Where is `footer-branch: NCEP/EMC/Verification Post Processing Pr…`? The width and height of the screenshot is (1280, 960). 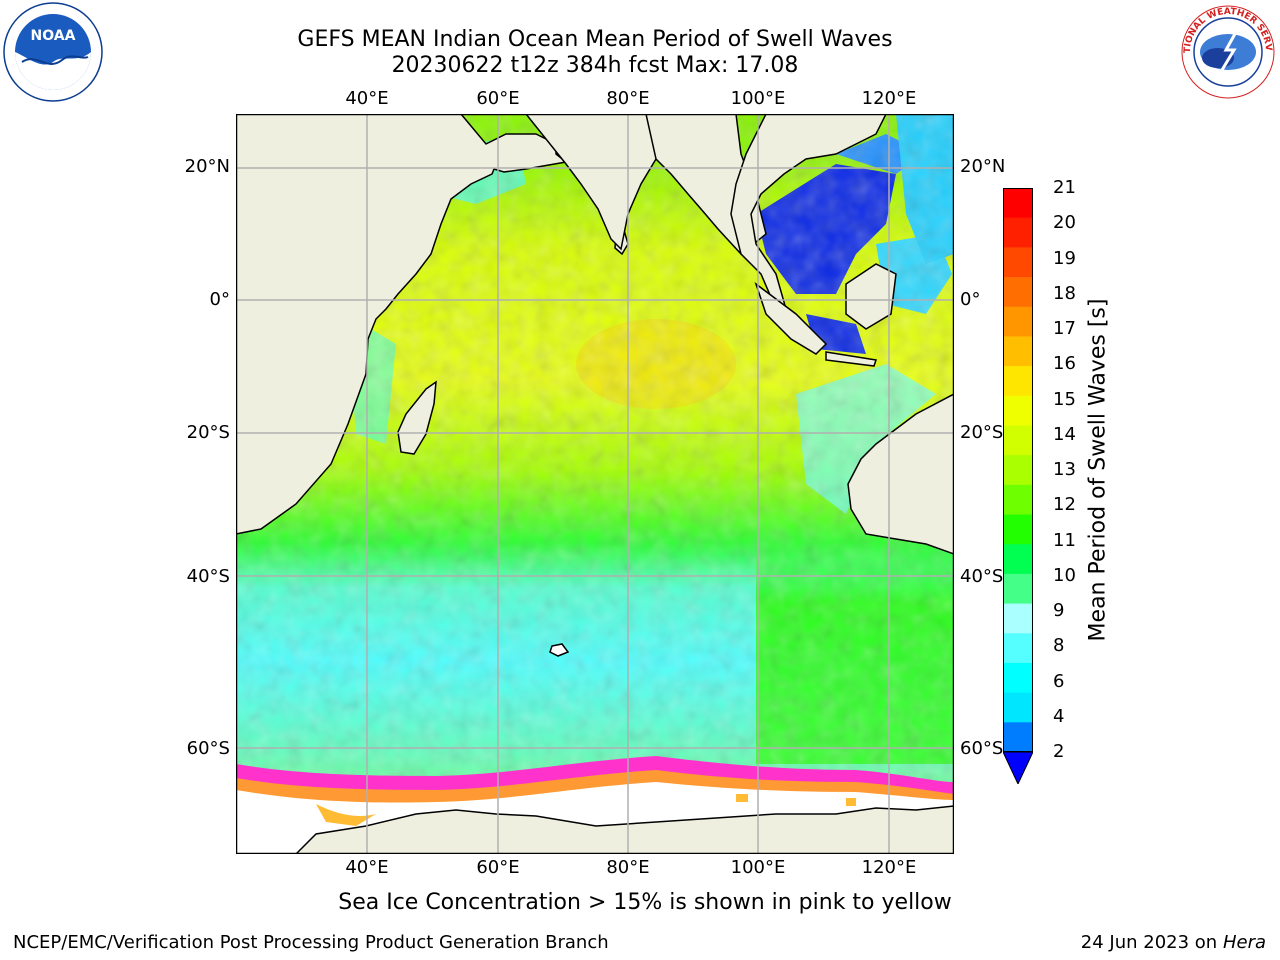
footer-branch: NCEP/EMC/Verification Post Processing Pr… is located at coordinates (311, 942).